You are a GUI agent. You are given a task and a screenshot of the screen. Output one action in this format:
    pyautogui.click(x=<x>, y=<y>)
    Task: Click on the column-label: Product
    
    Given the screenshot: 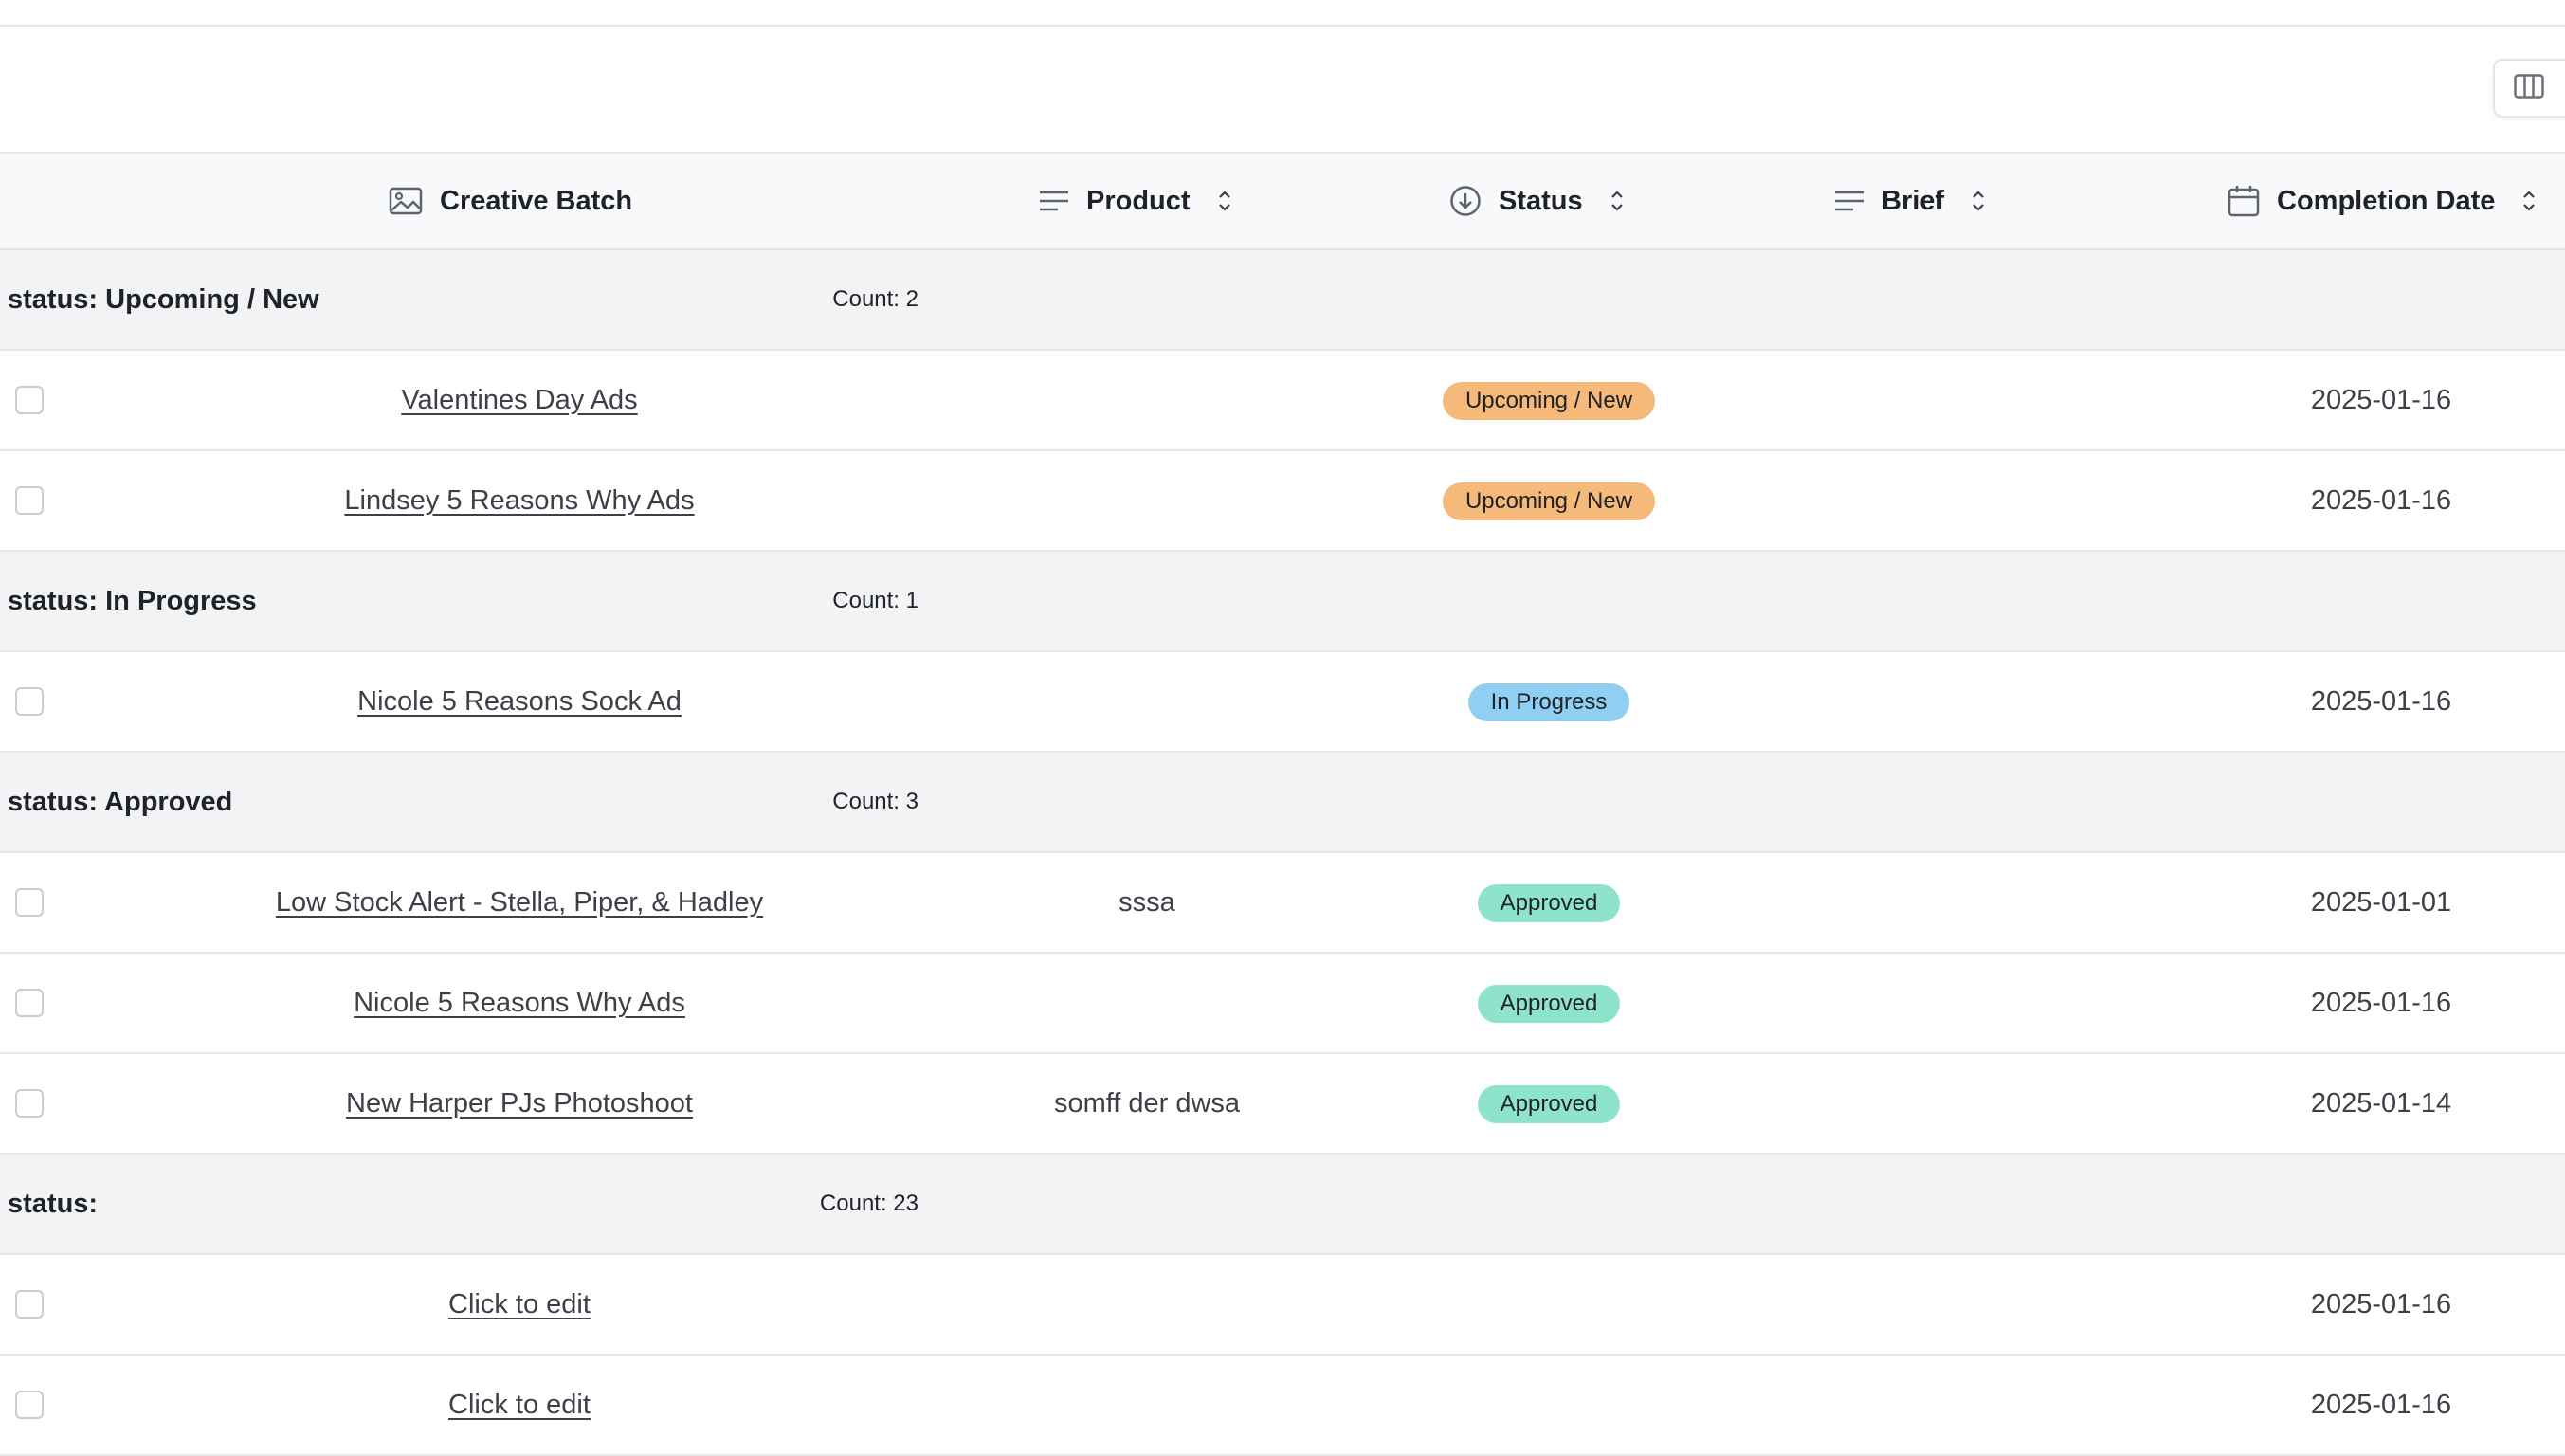 What is the action you would take?
    pyautogui.click(x=1138, y=200)
    